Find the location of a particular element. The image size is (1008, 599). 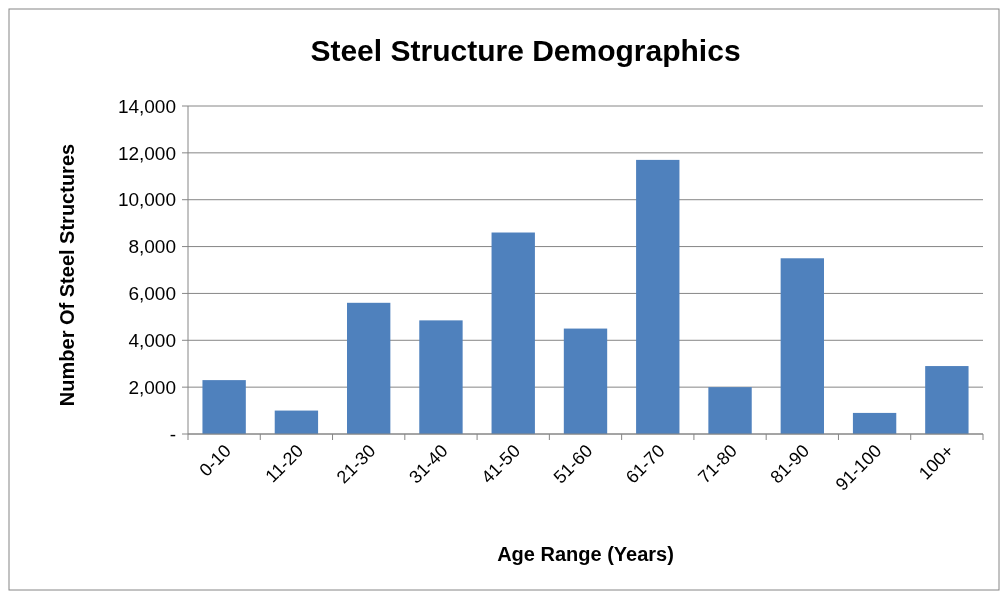

y-tick-label: - is located at coordinates (172, 434).